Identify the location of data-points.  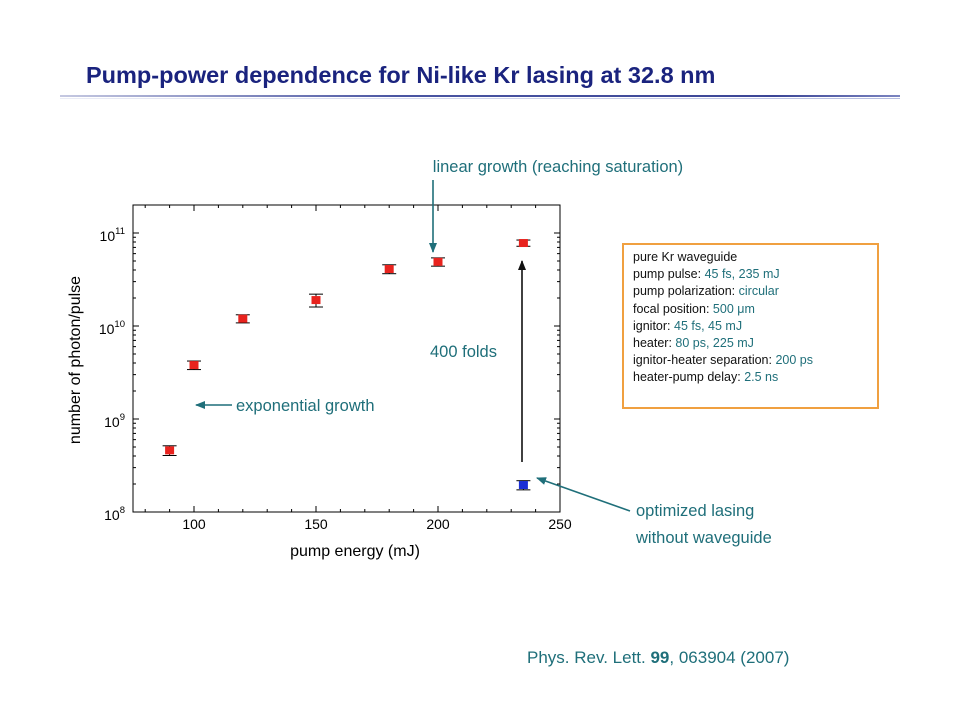
(346, 365).